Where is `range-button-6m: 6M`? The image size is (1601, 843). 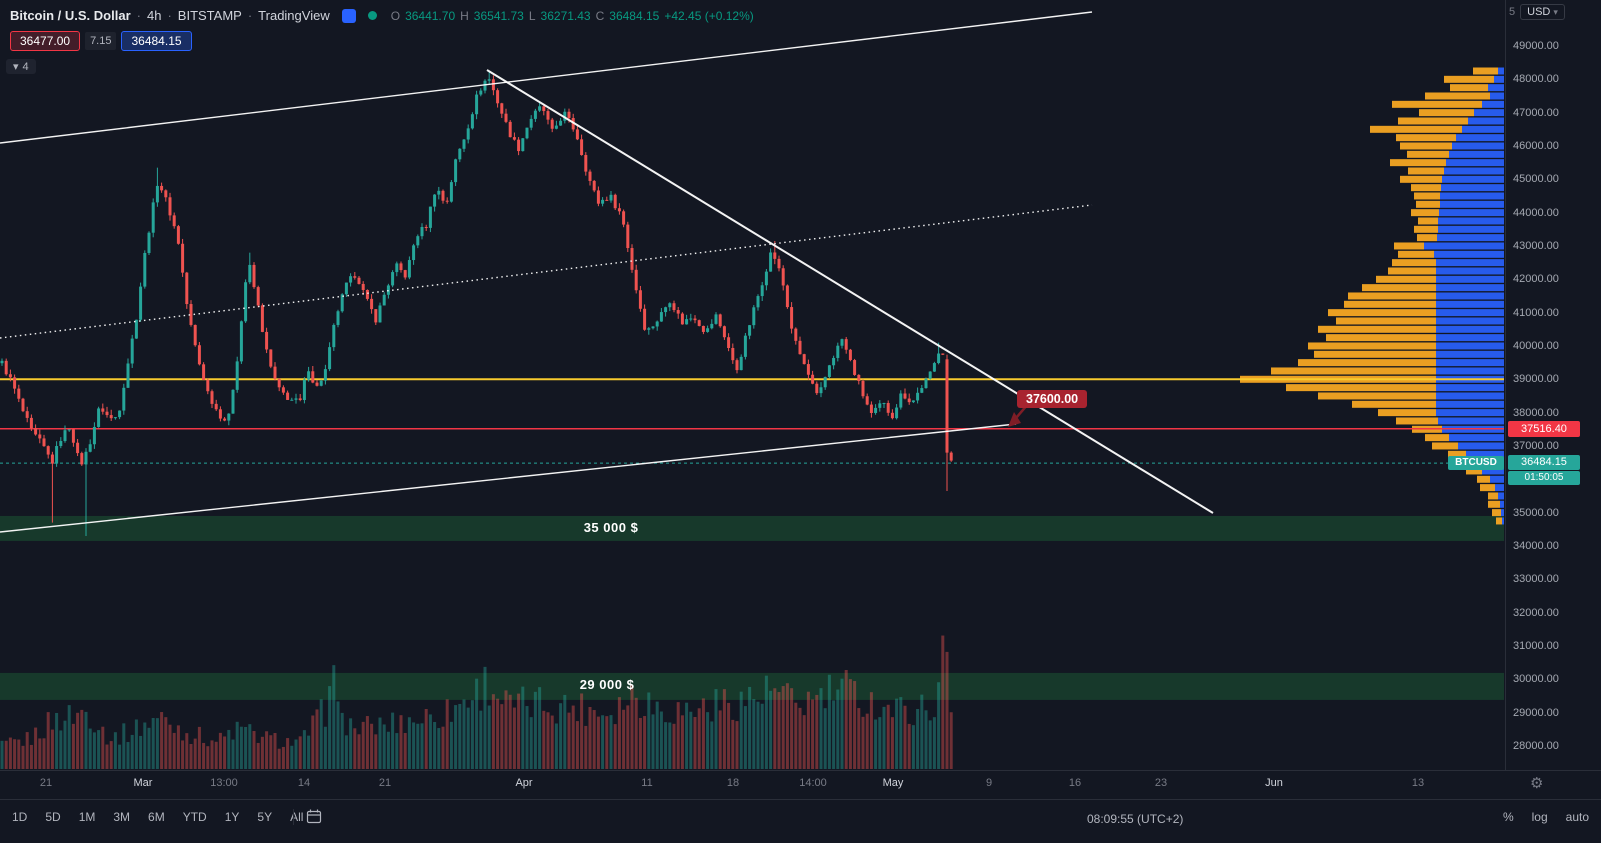 range-button-6m: 6M is located at coordinates (156, 817).